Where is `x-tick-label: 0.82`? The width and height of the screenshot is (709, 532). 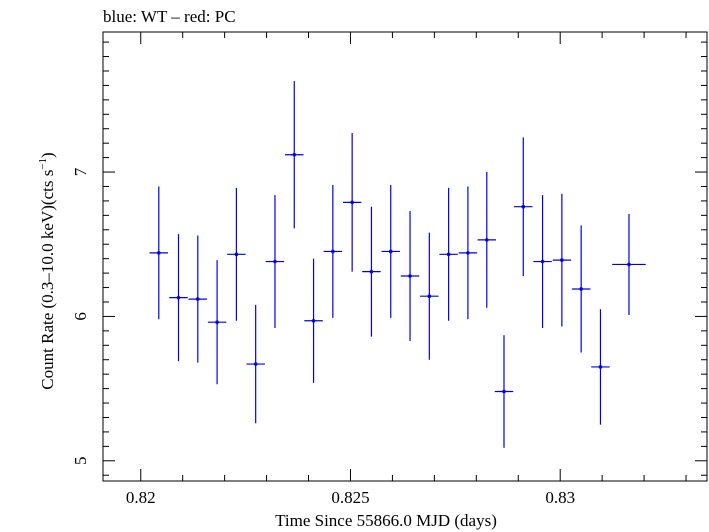
x-tick-label: 0.82 is located at coordinates (141, 497).